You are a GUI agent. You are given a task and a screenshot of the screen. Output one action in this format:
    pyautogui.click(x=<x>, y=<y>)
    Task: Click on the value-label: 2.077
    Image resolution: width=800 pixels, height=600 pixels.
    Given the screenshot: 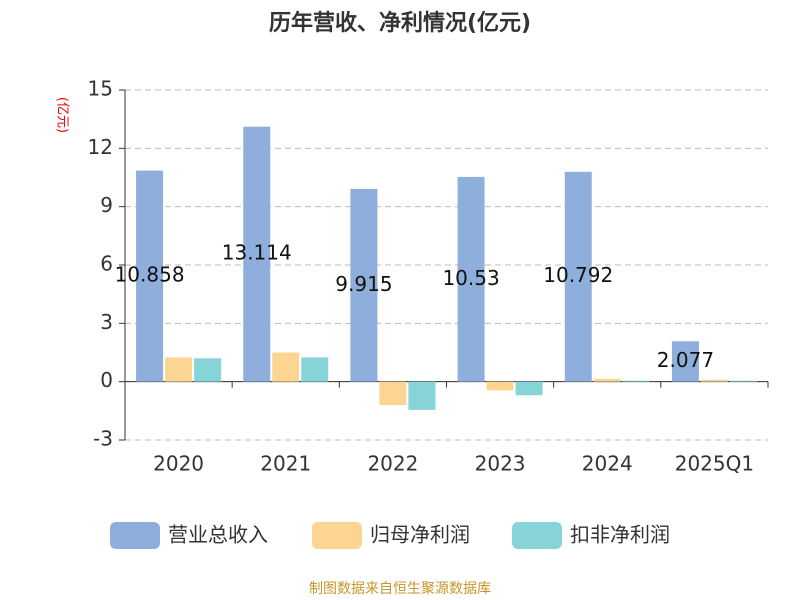 What is the action you would take?
    pyautogui.click(x=685, y=360)
    